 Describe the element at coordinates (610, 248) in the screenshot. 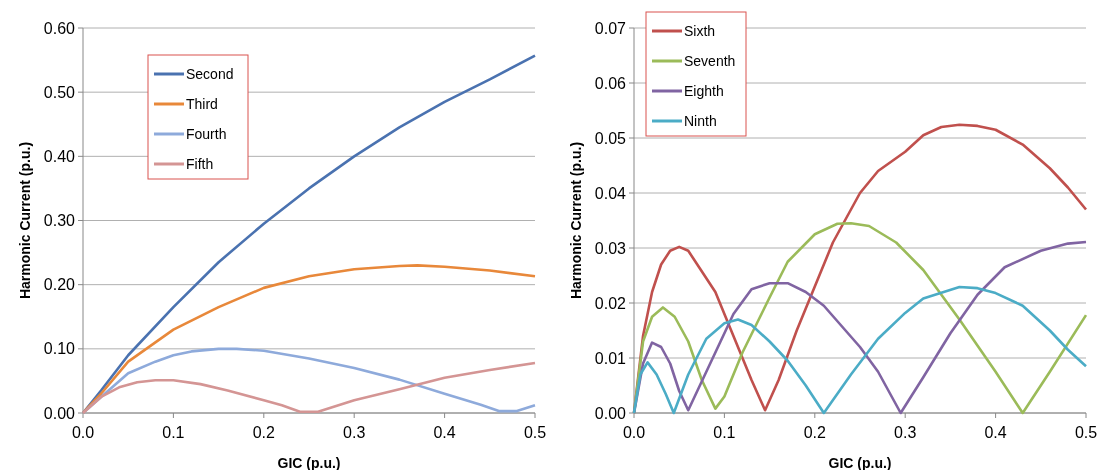

I see `y-tick-label: 0.03` at that location.